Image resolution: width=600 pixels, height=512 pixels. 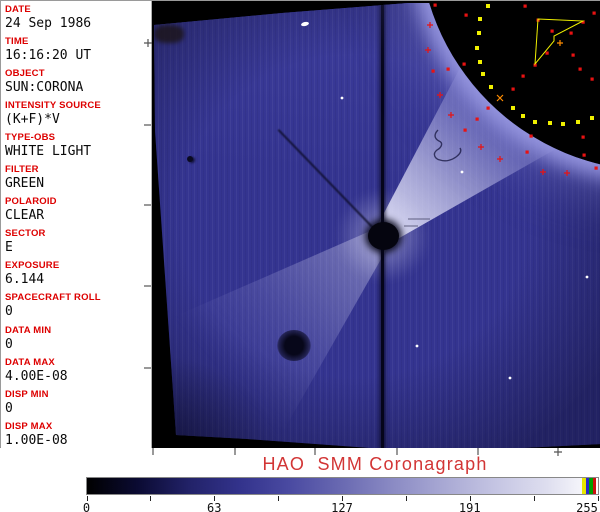 What do you see at coordinates (86, 506) in the screenshot?
I see `colorbar-tick-label: 0` at bounding box center [86, 506].